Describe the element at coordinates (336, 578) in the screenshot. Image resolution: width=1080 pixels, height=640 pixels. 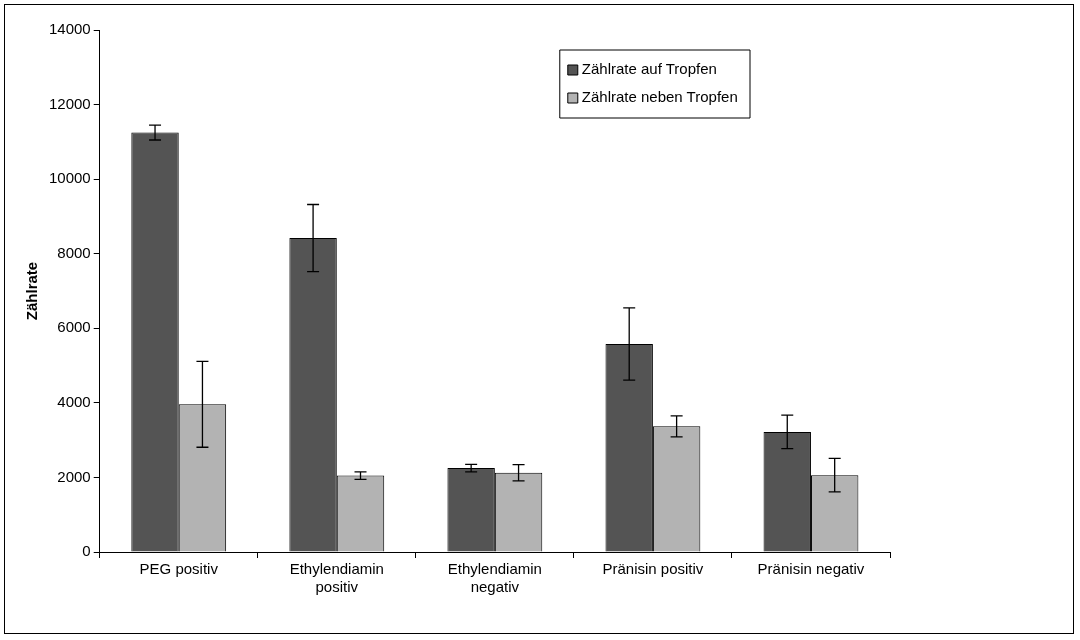
I see `x-tick-label: Ethylendiamin positiv` at that location.